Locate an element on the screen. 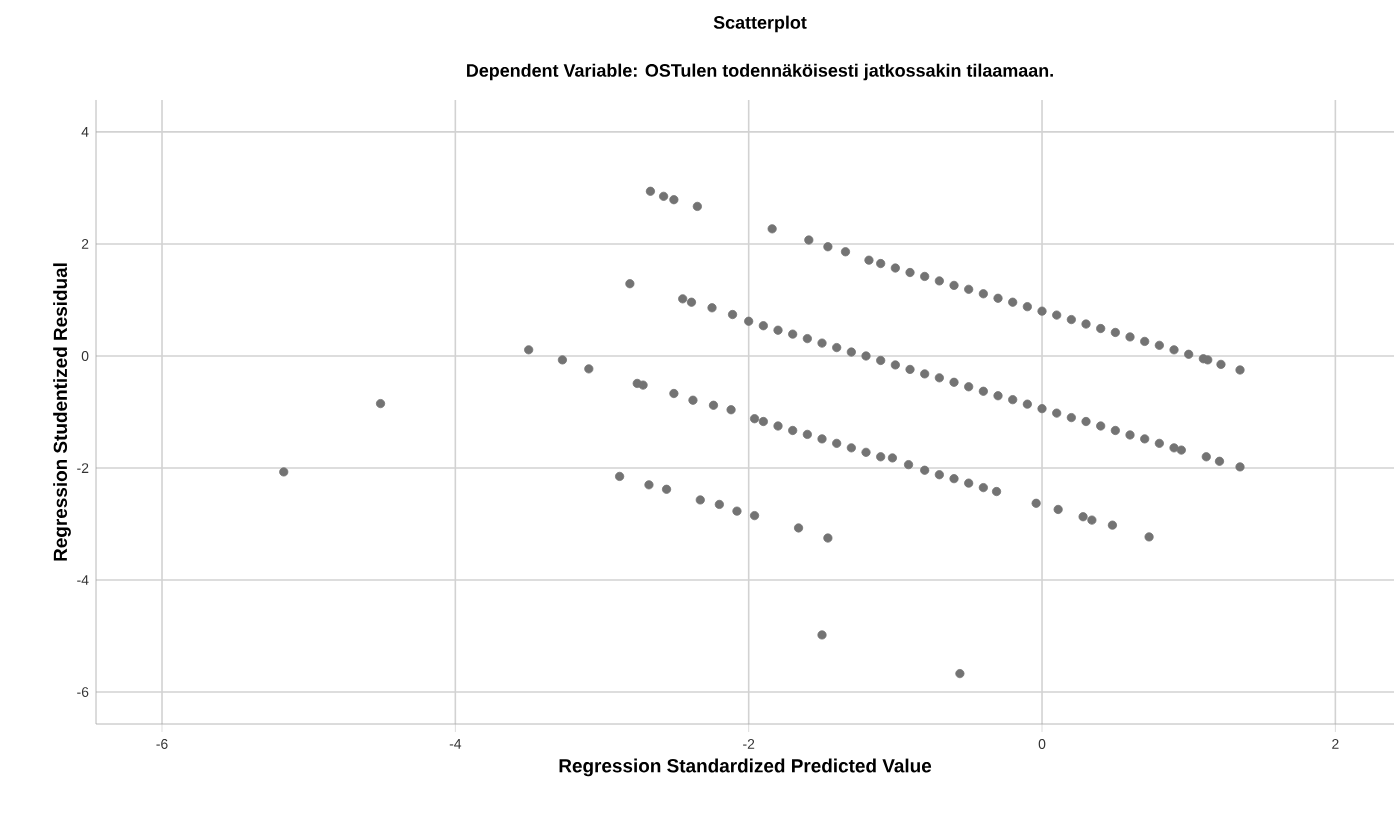 Image resolution: width=1394 pixels, height=824 pixels. chart-title: Scatterplot is located at coordinates (760, 24).